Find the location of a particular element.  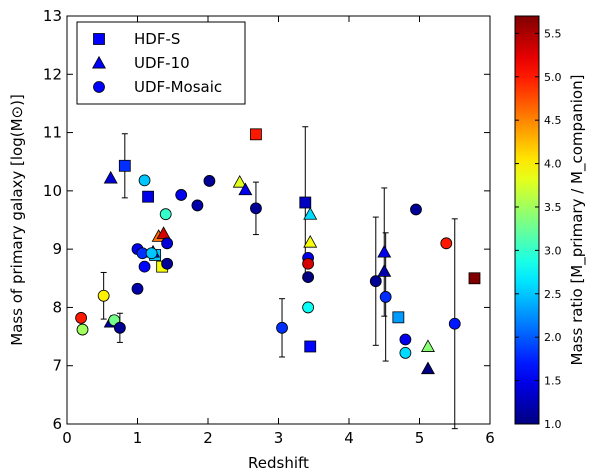

colorbar-tick-label: 5.5 is located at coordinates (553, 33).